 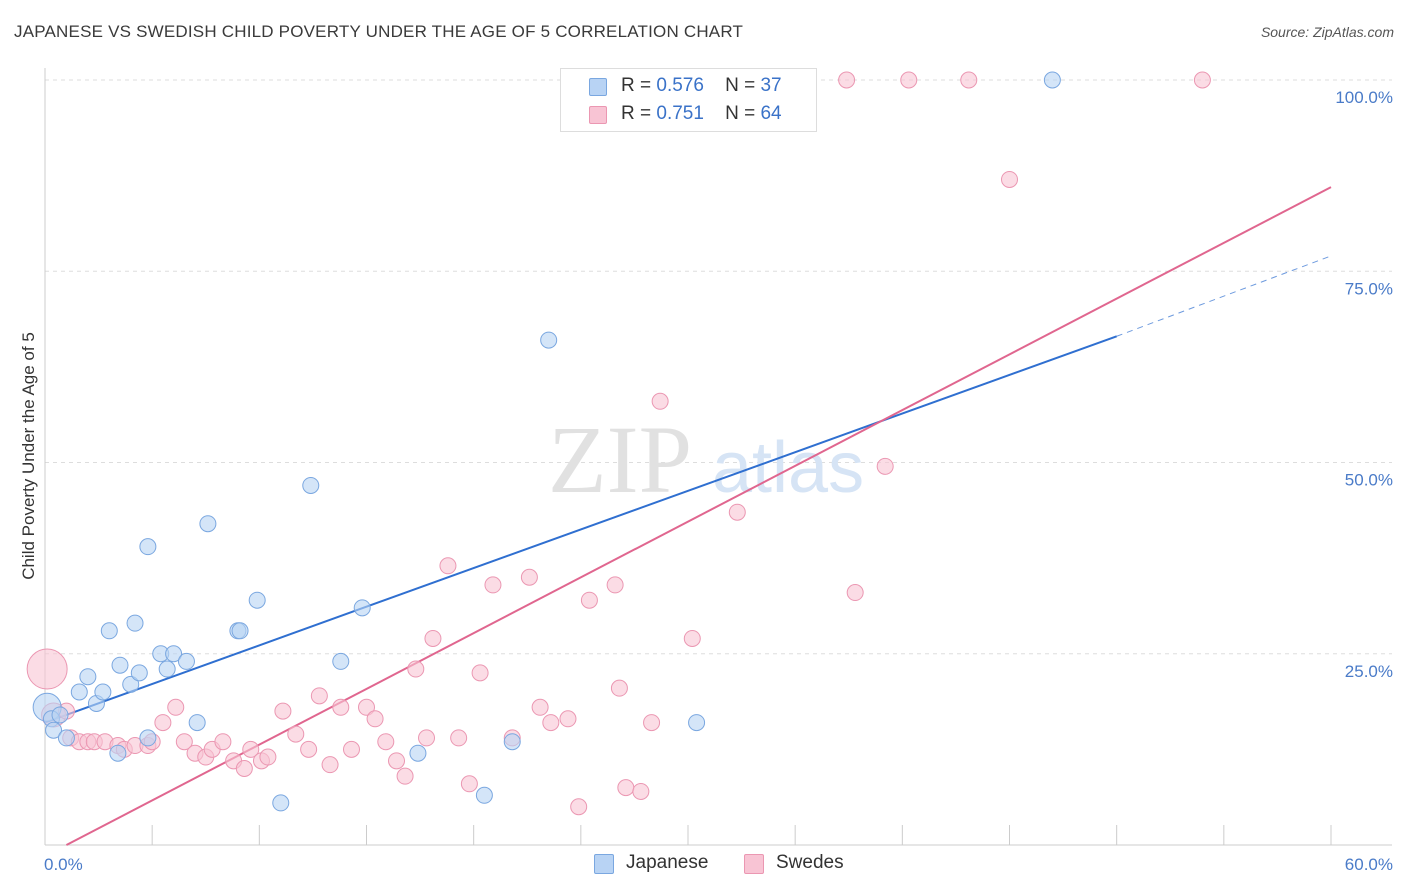 What do you see at coordinates (598, 87) in the screenshot?
I see `legend-swatch-japanese` at bounding box center [598, 87].